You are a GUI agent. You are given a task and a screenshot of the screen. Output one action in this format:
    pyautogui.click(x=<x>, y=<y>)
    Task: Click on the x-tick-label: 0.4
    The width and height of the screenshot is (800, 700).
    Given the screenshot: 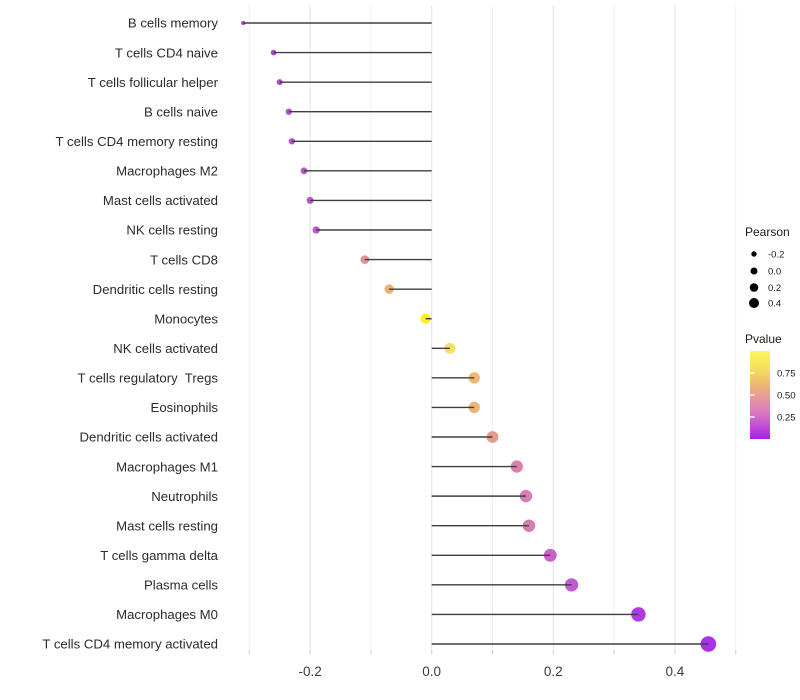 What is the action you would take?
    pyautogui.click(x=675, y=671)
    